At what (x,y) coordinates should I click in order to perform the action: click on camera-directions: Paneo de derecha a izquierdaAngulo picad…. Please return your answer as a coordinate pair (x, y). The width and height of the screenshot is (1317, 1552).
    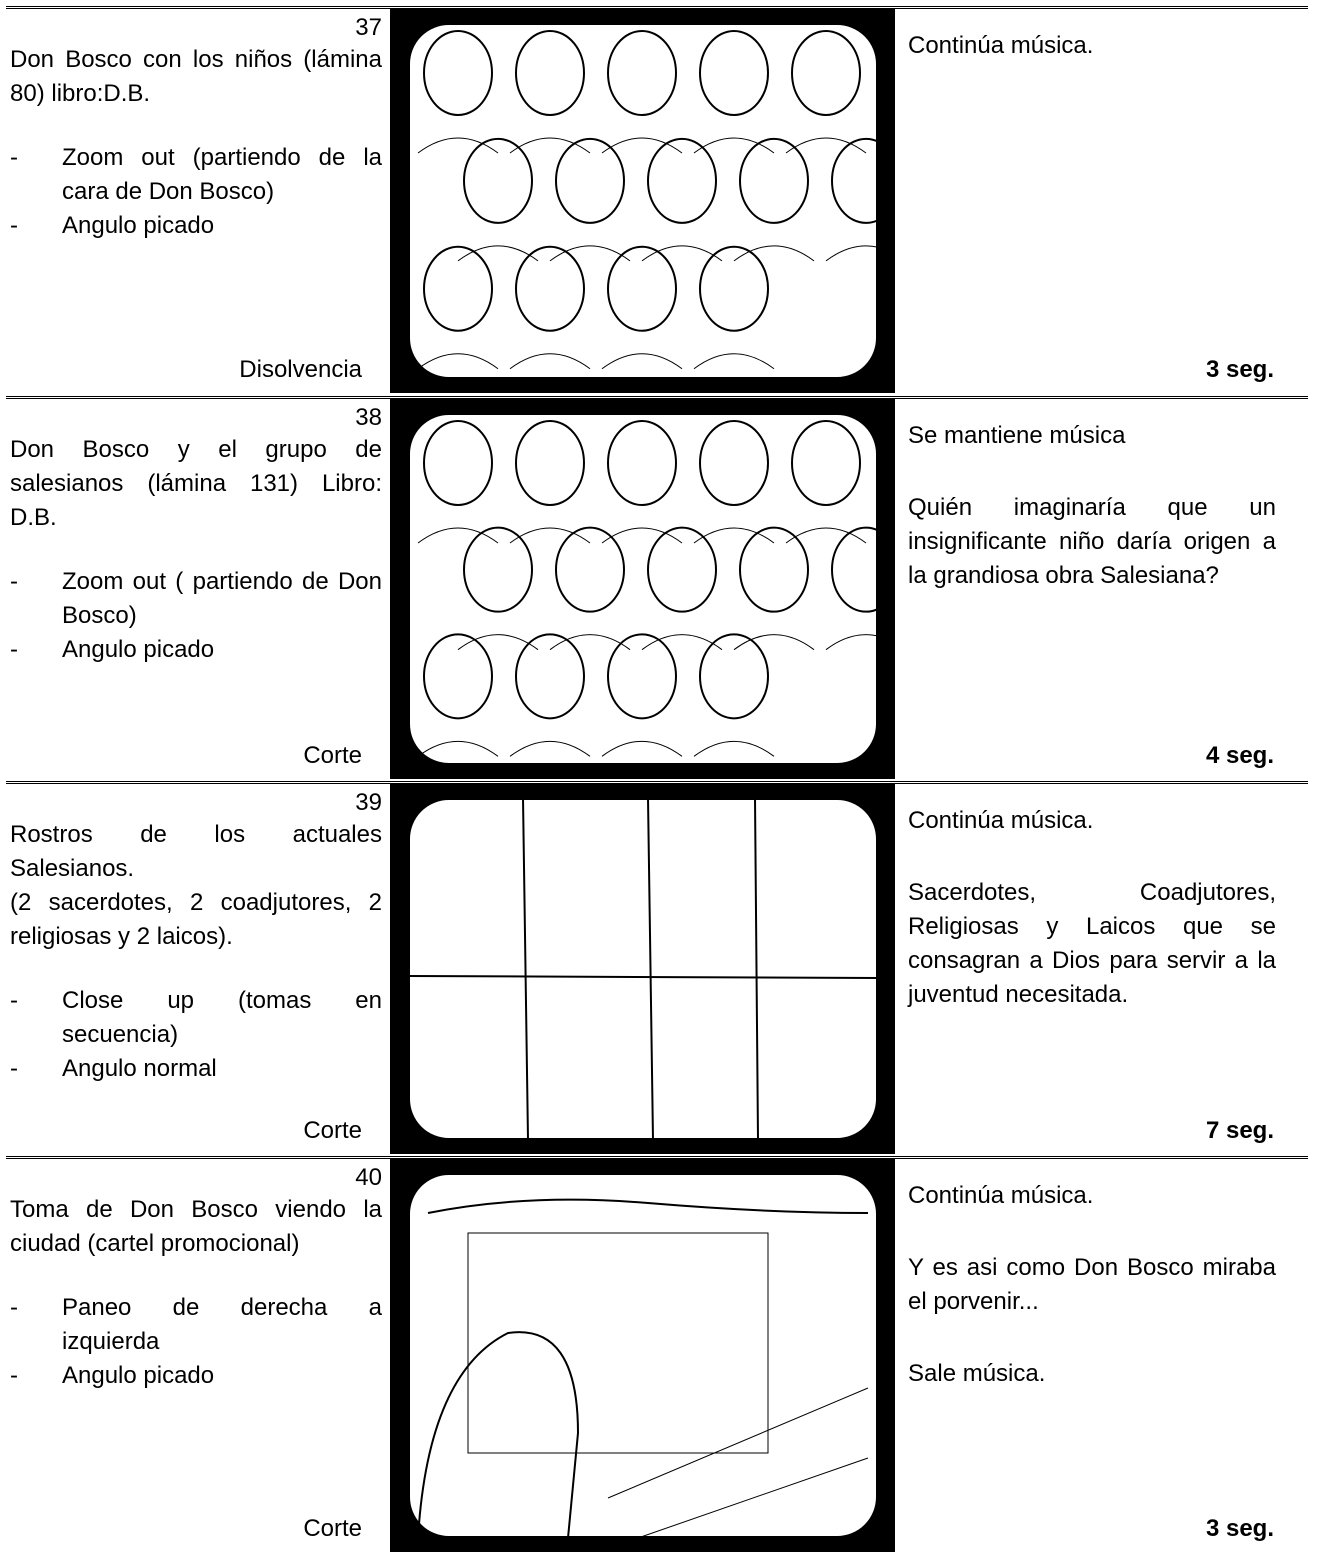
    Looking at the image, I should click on (196, 1342).